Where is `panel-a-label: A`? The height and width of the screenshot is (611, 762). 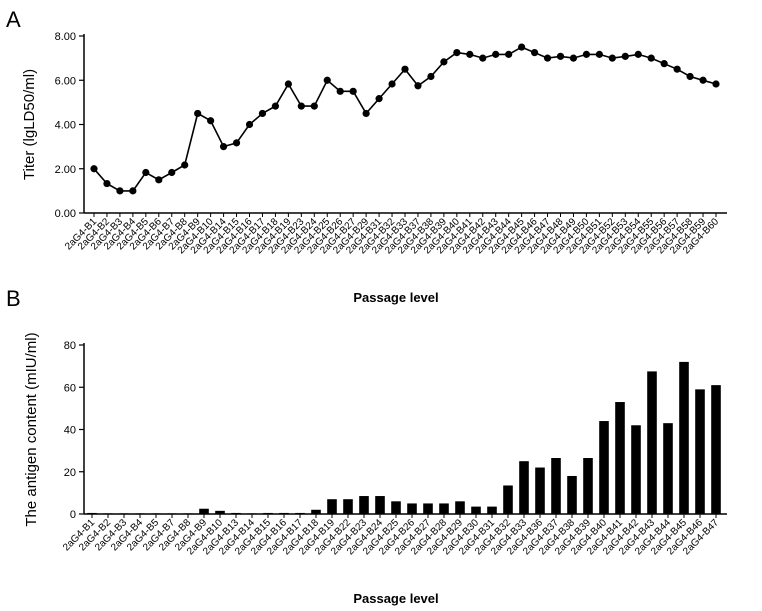 panel-a-label: A is located at coordinates (13, 19).